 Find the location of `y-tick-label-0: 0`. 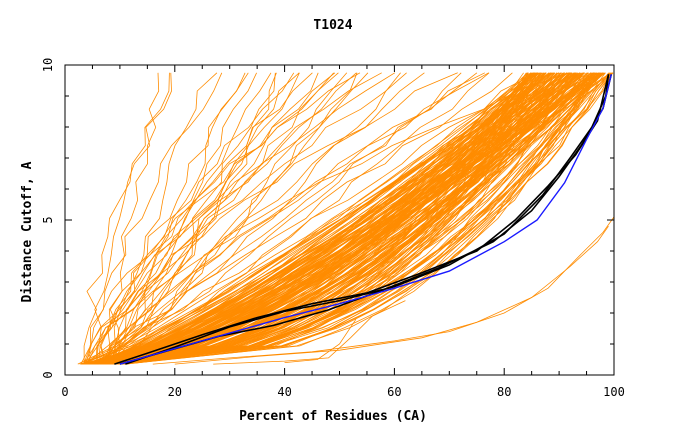

y-tick-label-0: 0 is located at coordinates (48, 374).